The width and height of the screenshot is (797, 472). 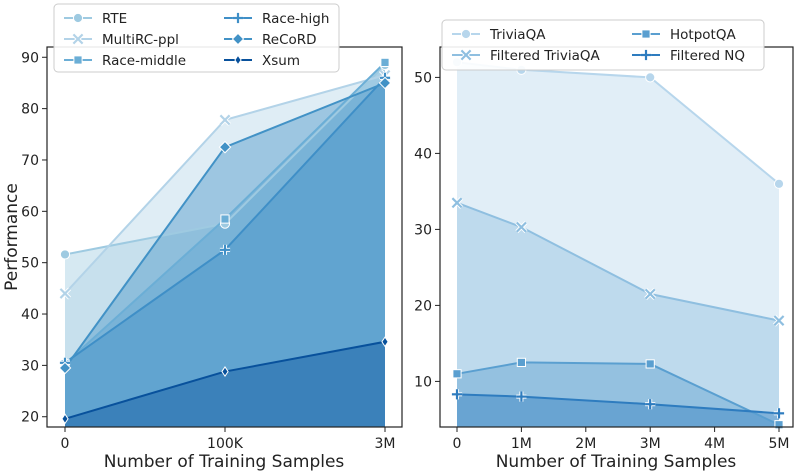 What do you see at coordinates (114, 19) in the screenshot?
I see `left-legend-label-rte: RTE` at bounding box center [114, 19].